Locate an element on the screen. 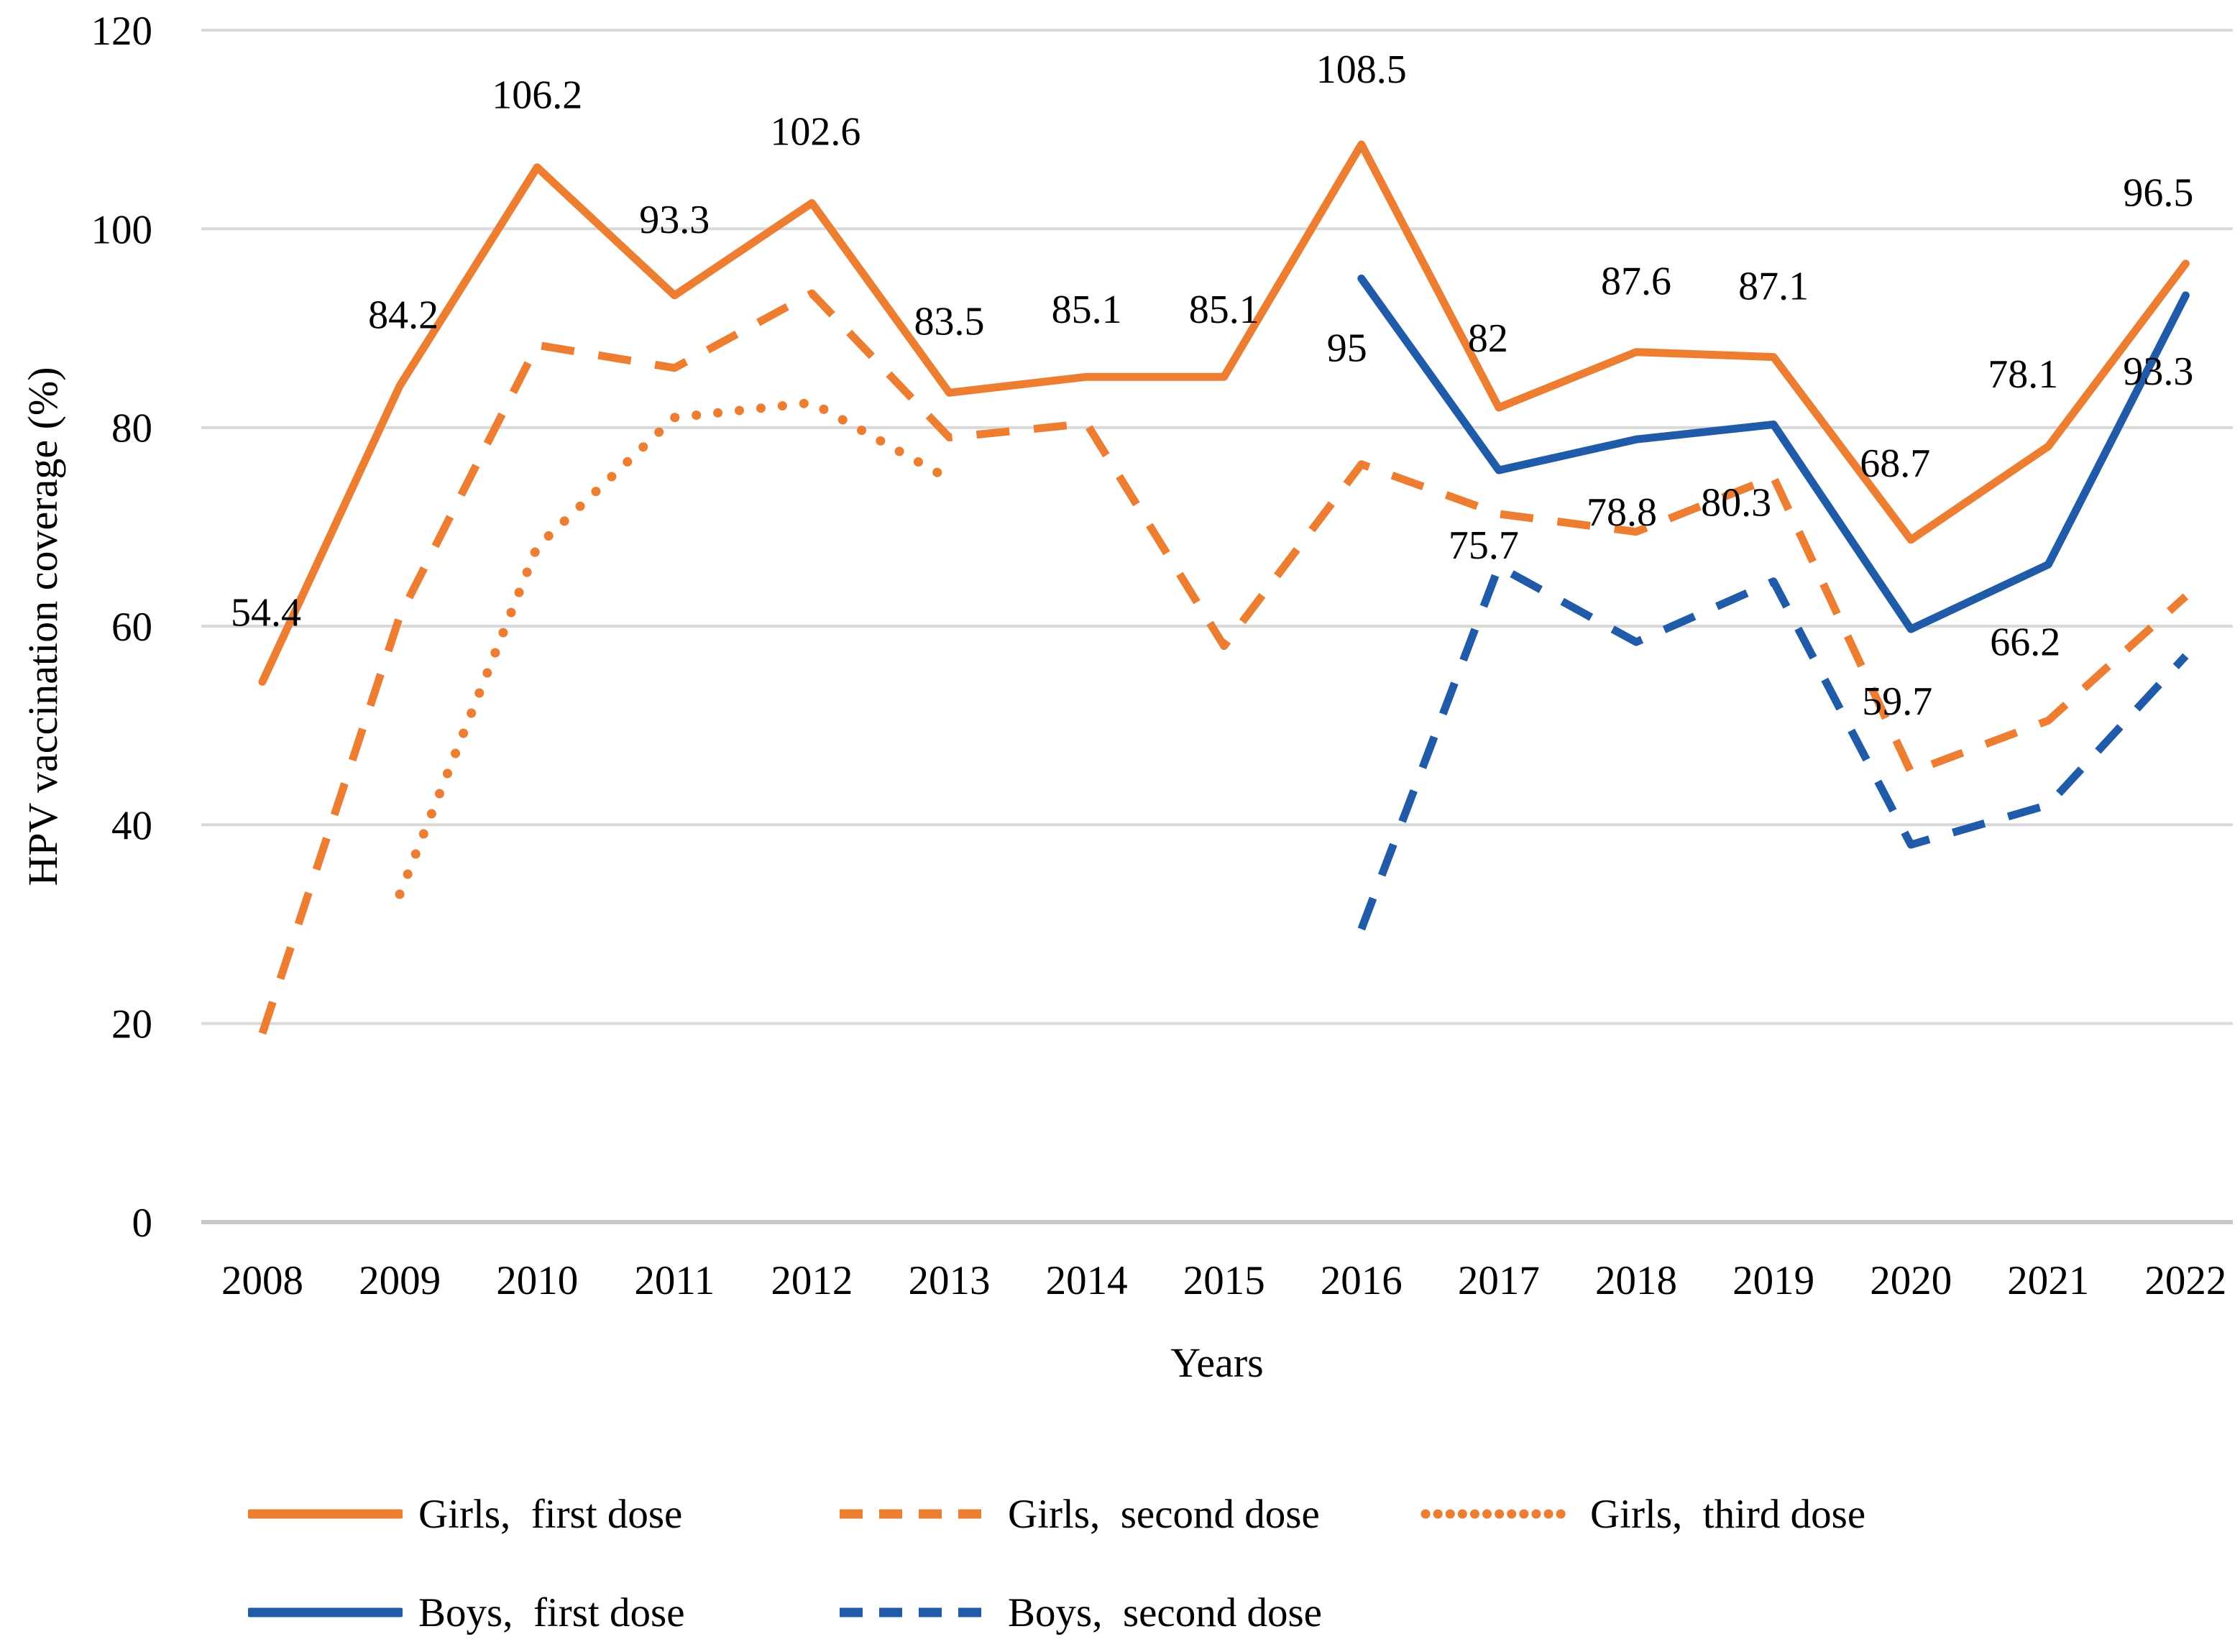 The width and height of the screenshot is (2240, 1652). legend-item-boys-second-dose: Boys, second dose is located at coordinates (1079, 1612).